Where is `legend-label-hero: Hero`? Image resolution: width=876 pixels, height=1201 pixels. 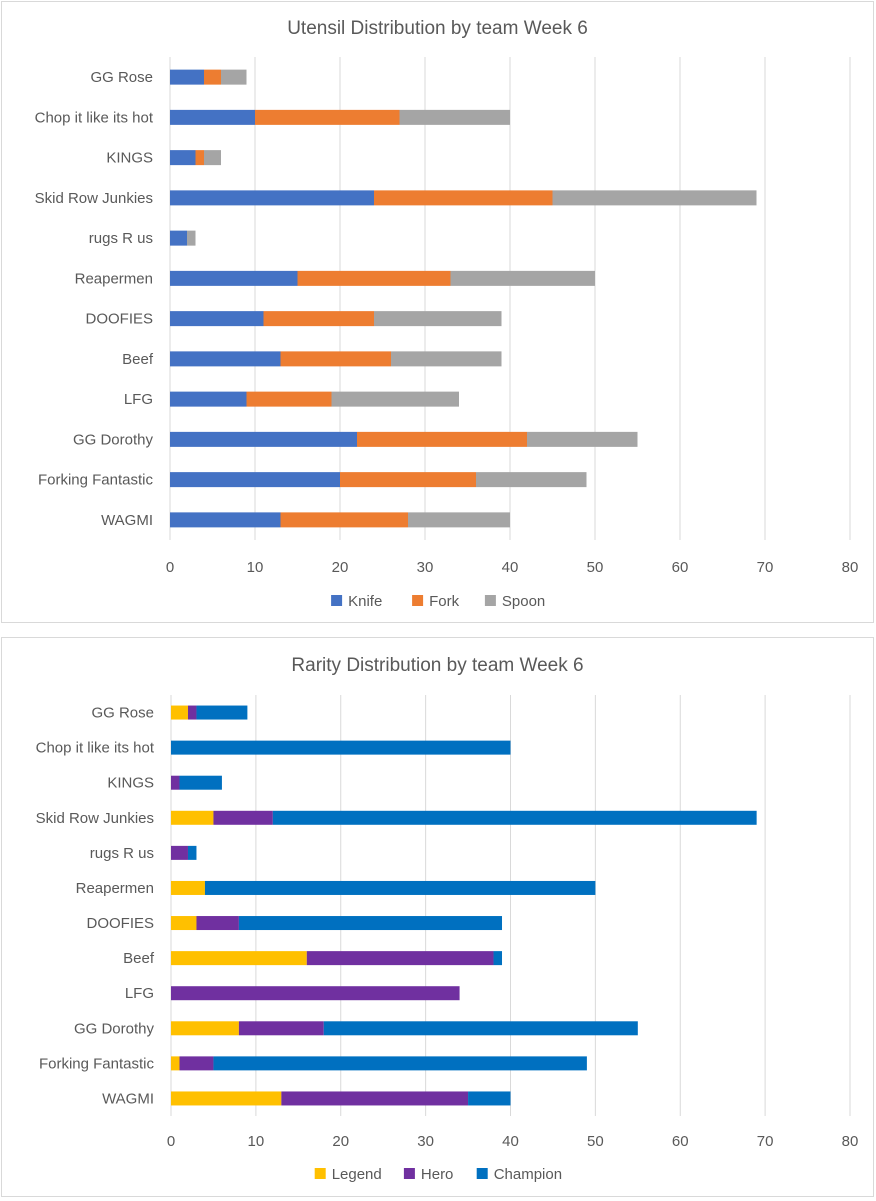 legend-label-hero: Hero is located at coordinates (437, 1174).